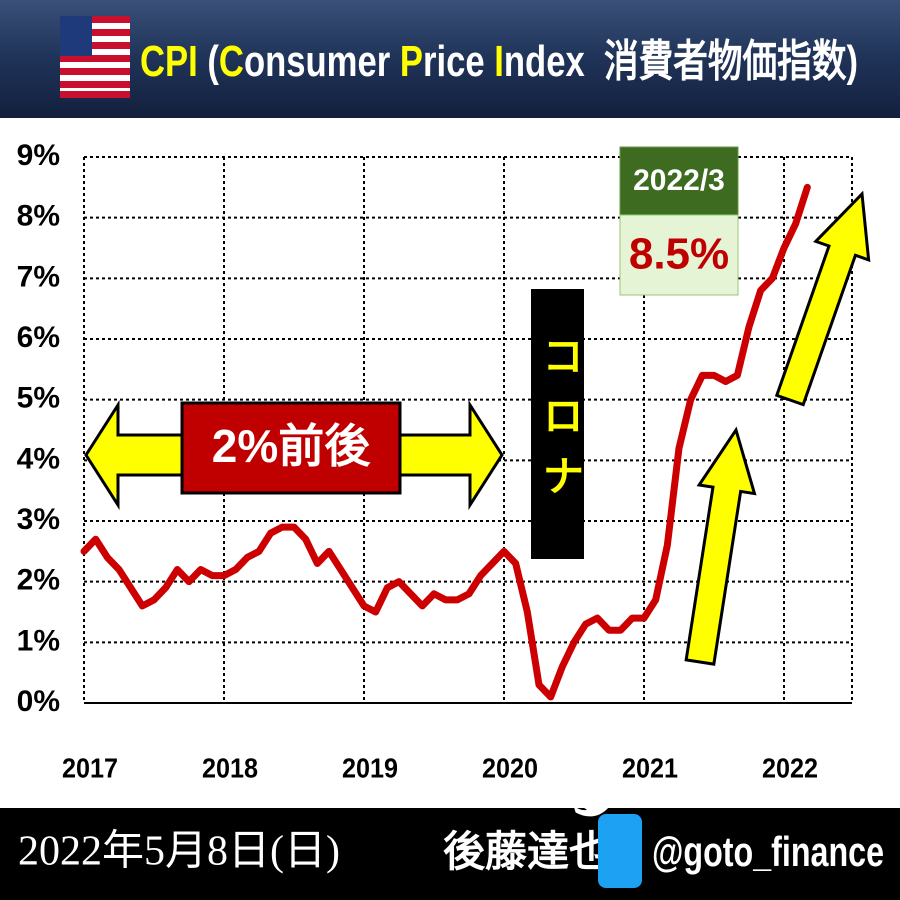 The image size is (900, 900). Describe the element at coordinates (768, 851) in the screenshot. I see `footer-handle: @goto_finance` at that location.